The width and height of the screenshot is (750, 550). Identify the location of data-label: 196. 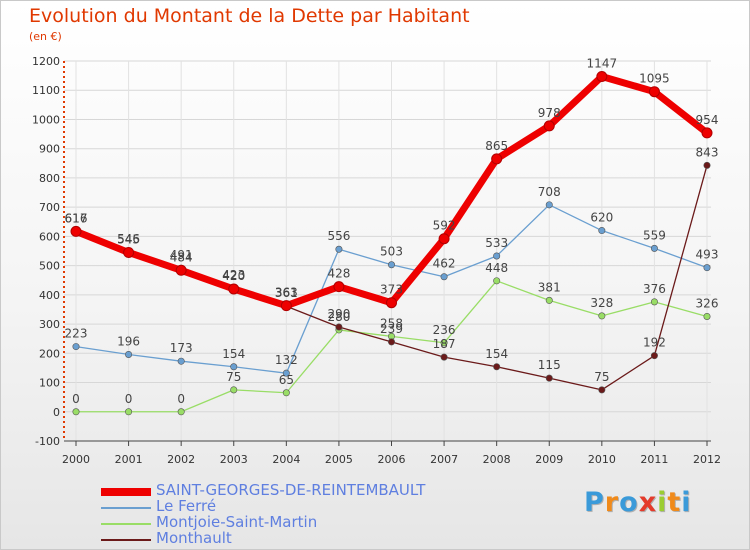
(128, 341).